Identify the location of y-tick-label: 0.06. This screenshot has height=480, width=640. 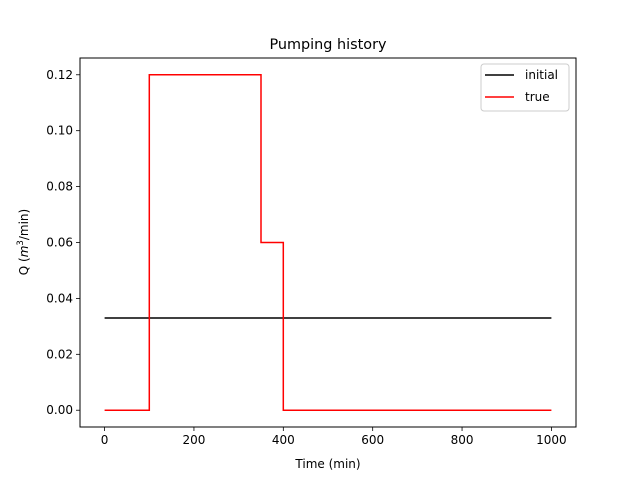
(59, 243).